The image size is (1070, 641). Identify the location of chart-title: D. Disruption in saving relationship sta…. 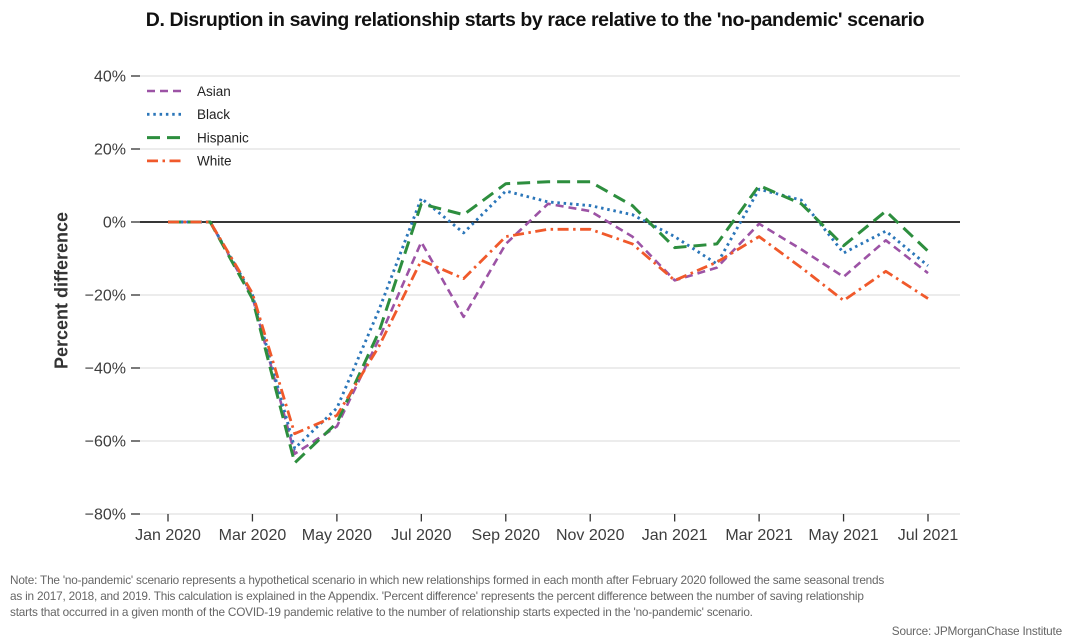
(535, 20).